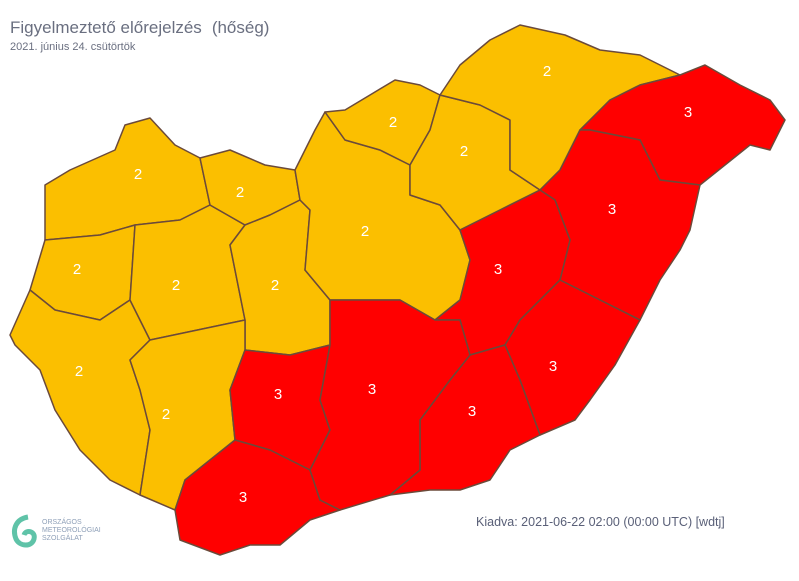 Image resolution: width=799 pixels, height=581 pixels. Describe the element at coordinates (73, 47) in the screenshot. I see `forecast-date: 2021. június 24. csütörtök` at that location.